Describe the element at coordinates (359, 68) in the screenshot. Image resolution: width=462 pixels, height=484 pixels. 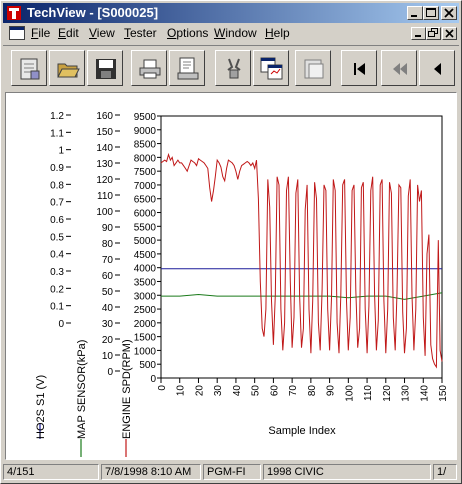
I see `first-frame-button` at that location.